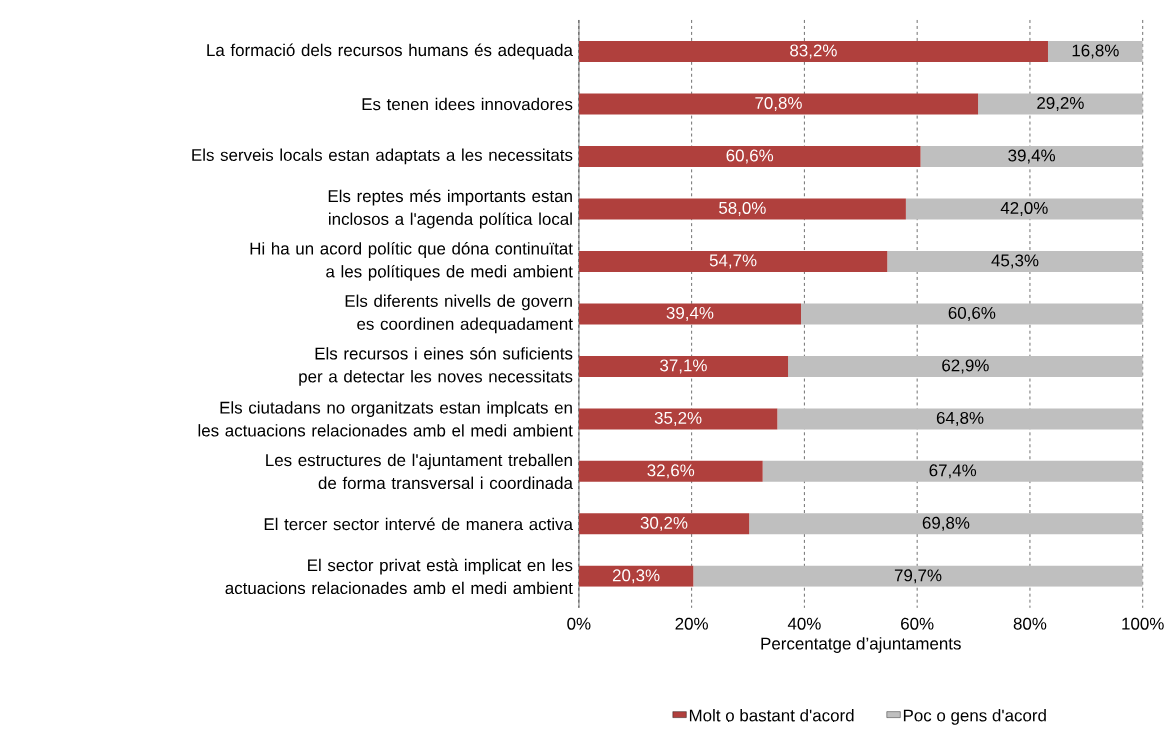 Image resolution: width=1170 pixels, height=733 pixels. I want to click on data-label: 83,2%, so click(813, 51).